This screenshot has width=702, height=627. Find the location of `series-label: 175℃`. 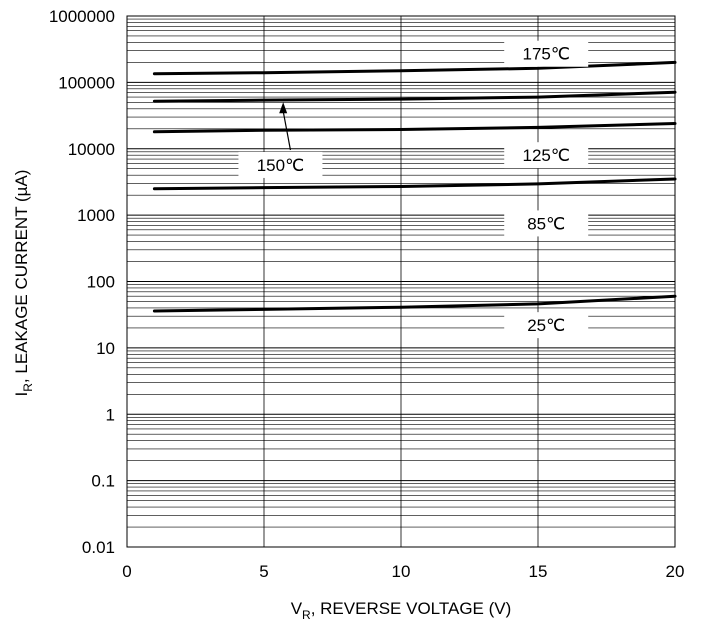

series-label: 175℃ is located at coordinates (545, 54).